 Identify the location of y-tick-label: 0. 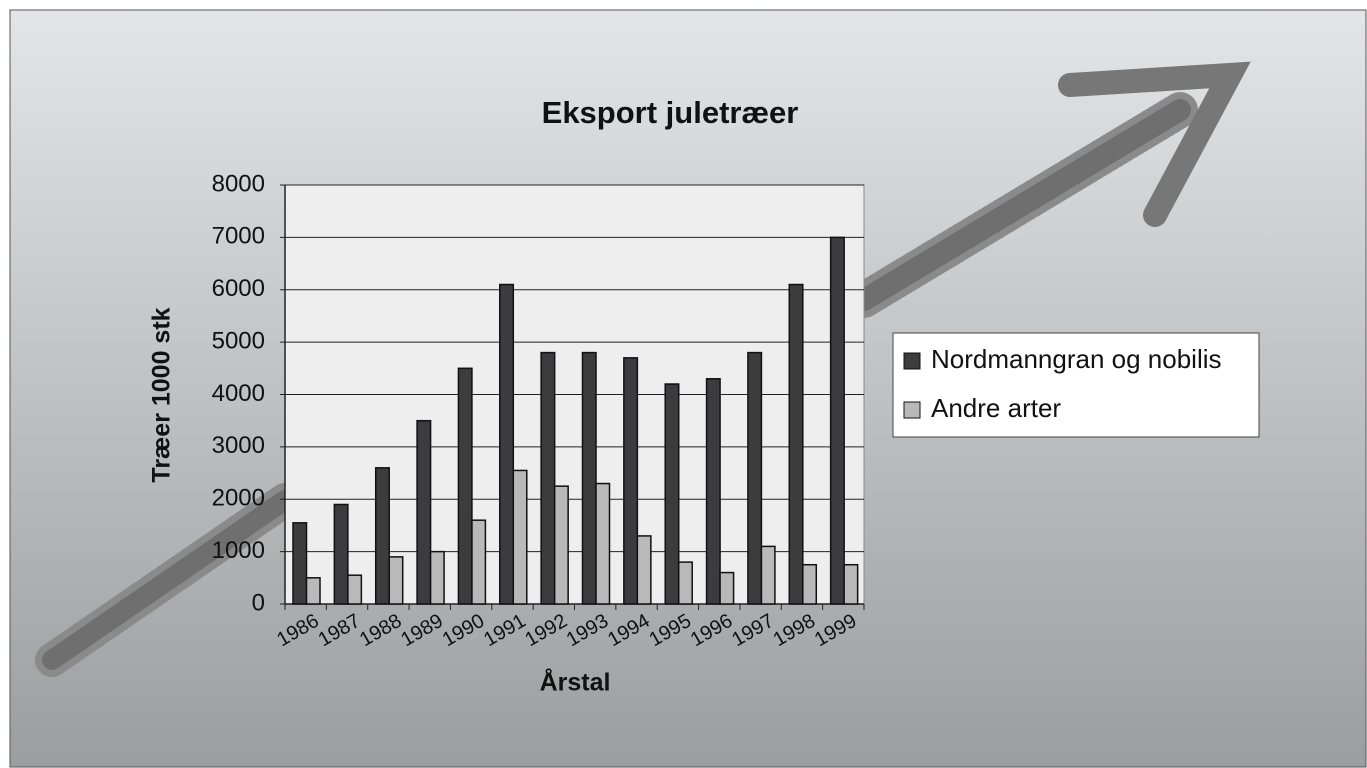
(258, 602).